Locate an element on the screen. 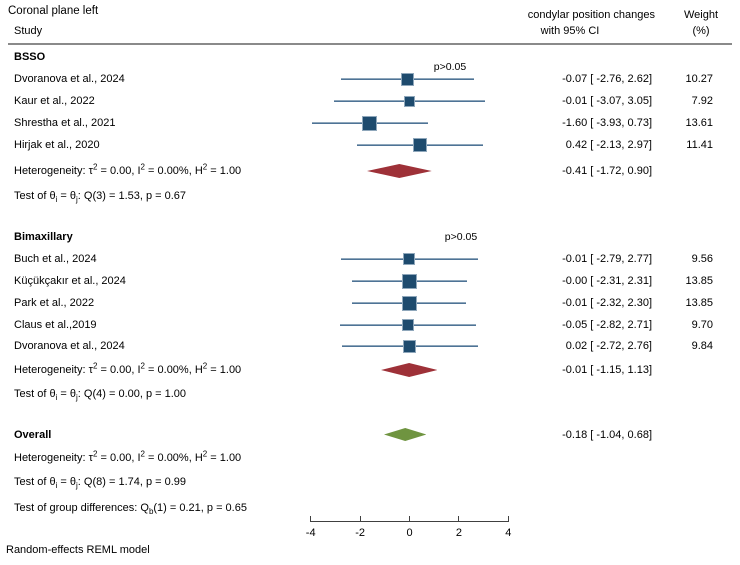 This screenshot has width=740, height=565. weight-value: 7.92 is located at coordinates (702, 101).